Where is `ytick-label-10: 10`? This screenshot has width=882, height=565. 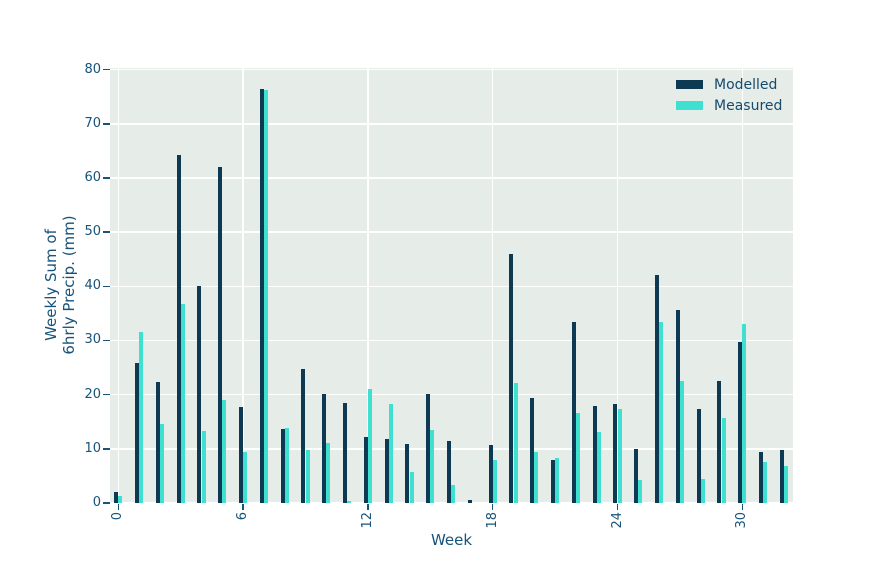 ytick-label-10: 10 is located at coordinates (92, 448).